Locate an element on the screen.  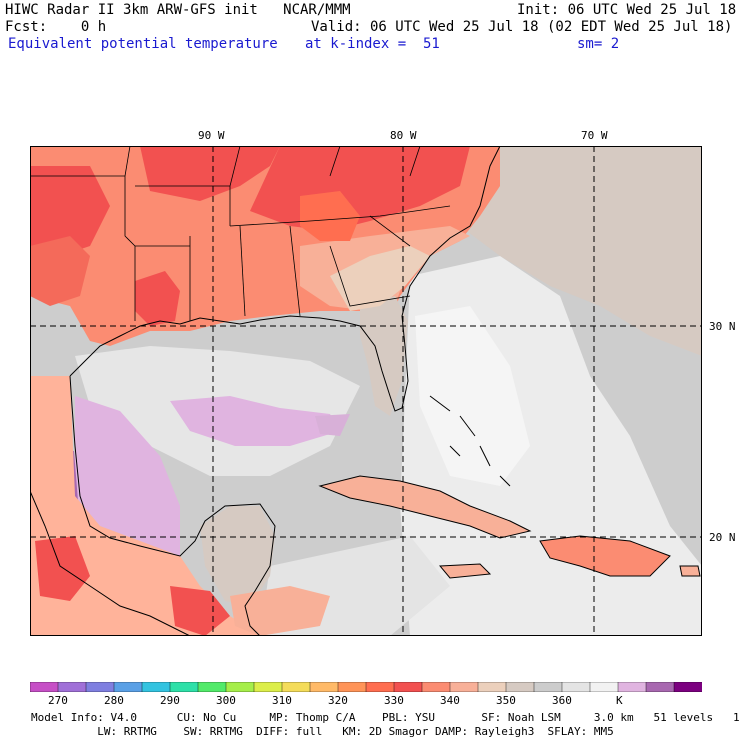
jamaica-land is located at coordinates (465, 571).